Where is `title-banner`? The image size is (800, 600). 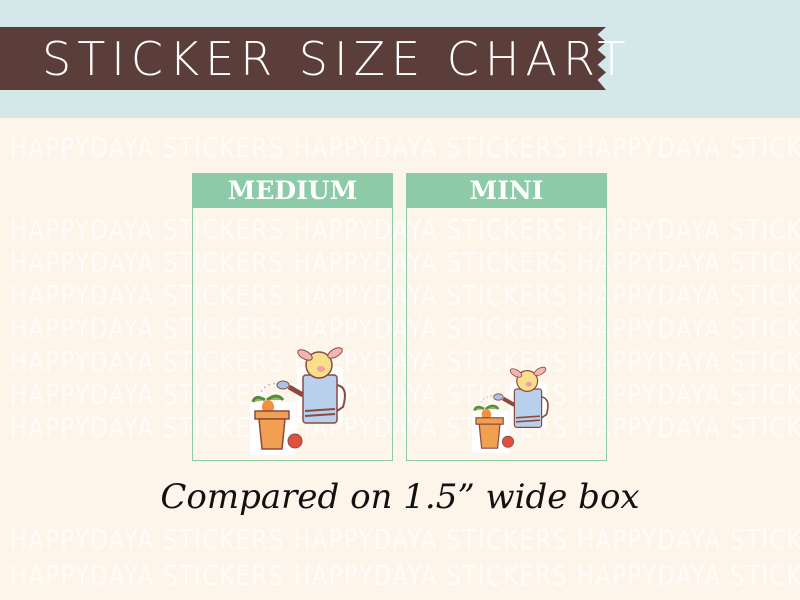
title-banner is located at coordinates (303, 58).